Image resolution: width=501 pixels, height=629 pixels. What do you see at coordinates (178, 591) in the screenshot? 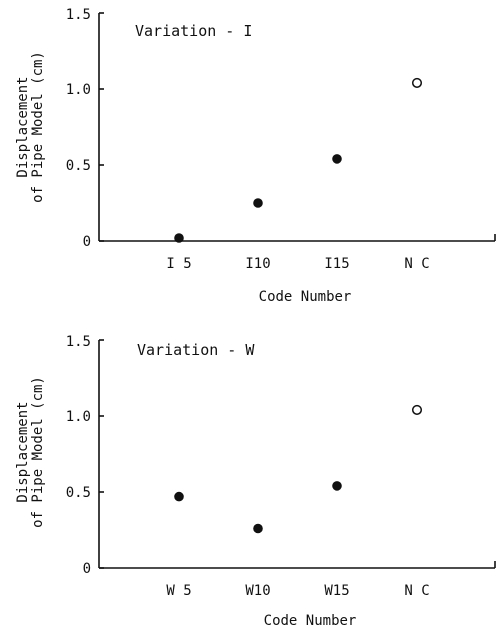
I see `x-tick-label: W 5` at bounding box center [178, 591].